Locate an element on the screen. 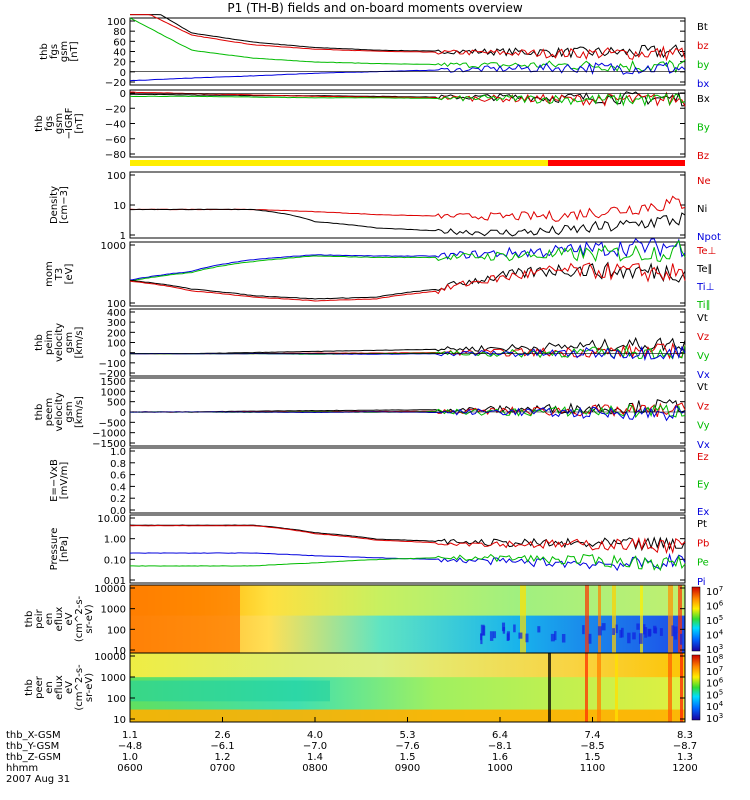  ephemeris-label: thb_Y-GSM is located at coordinates (32, 746).